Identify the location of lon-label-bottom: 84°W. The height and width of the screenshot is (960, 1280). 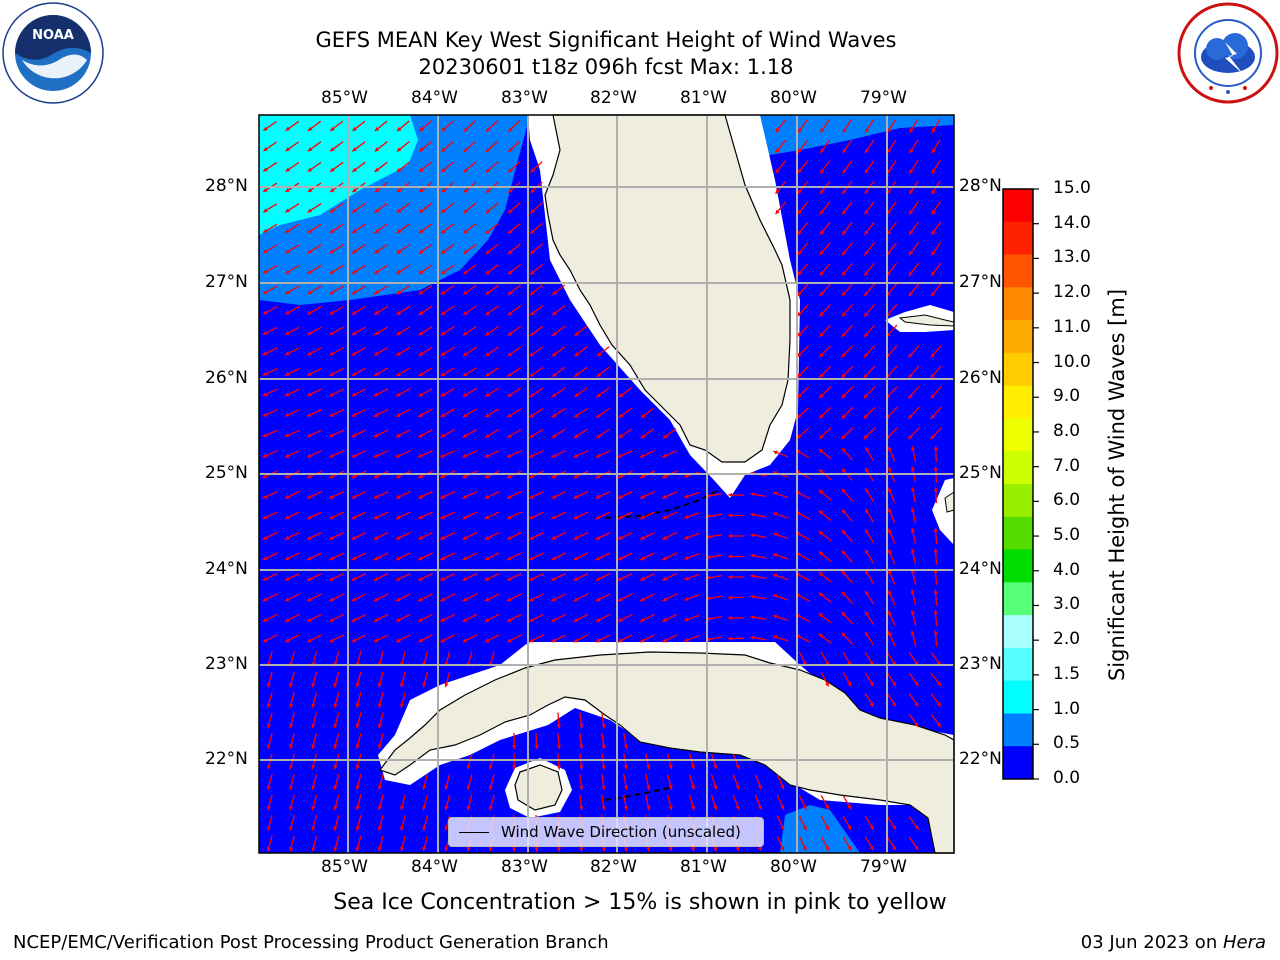
(434, 867).